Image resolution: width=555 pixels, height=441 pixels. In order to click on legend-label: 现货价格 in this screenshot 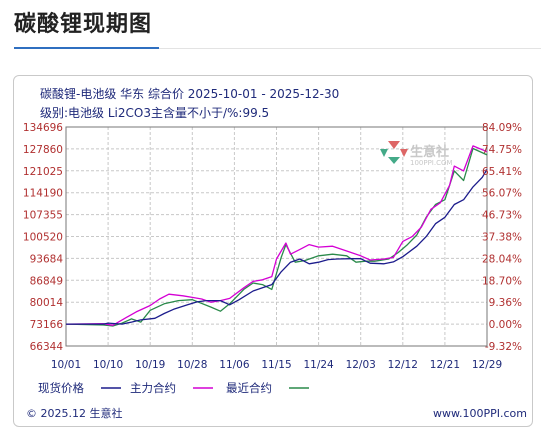, I will do `click(61, 388)`.